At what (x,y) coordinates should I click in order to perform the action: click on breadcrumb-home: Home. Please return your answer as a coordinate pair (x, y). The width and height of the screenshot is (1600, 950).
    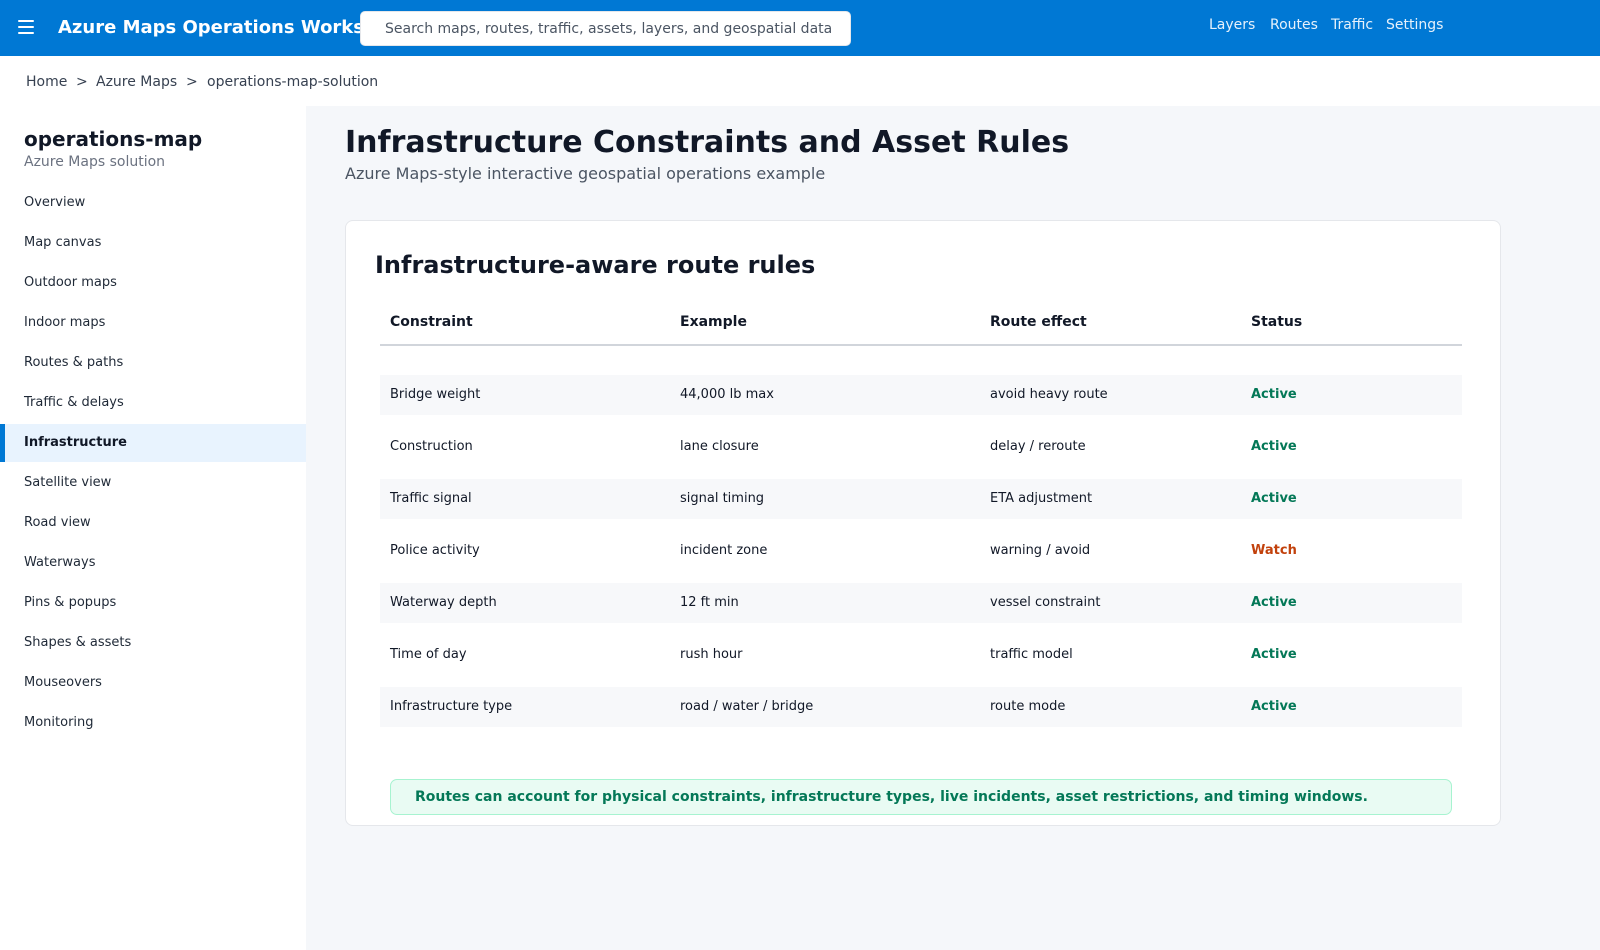
    Looking at the image, I should click on (47, 82).